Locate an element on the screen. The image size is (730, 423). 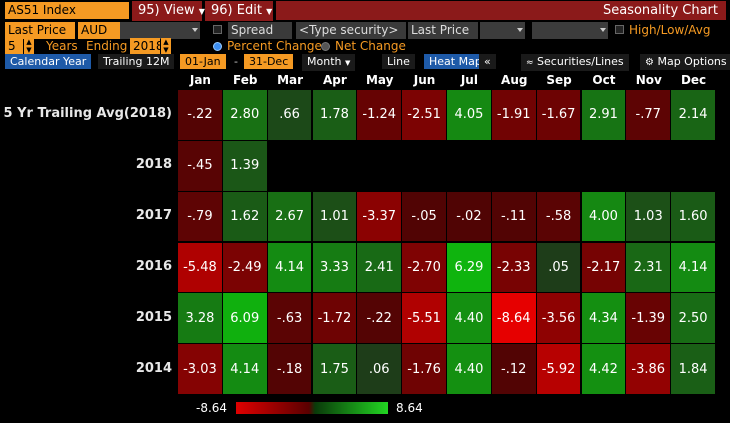
heat-map-cell: .66 is located at coordinates (290, 115).